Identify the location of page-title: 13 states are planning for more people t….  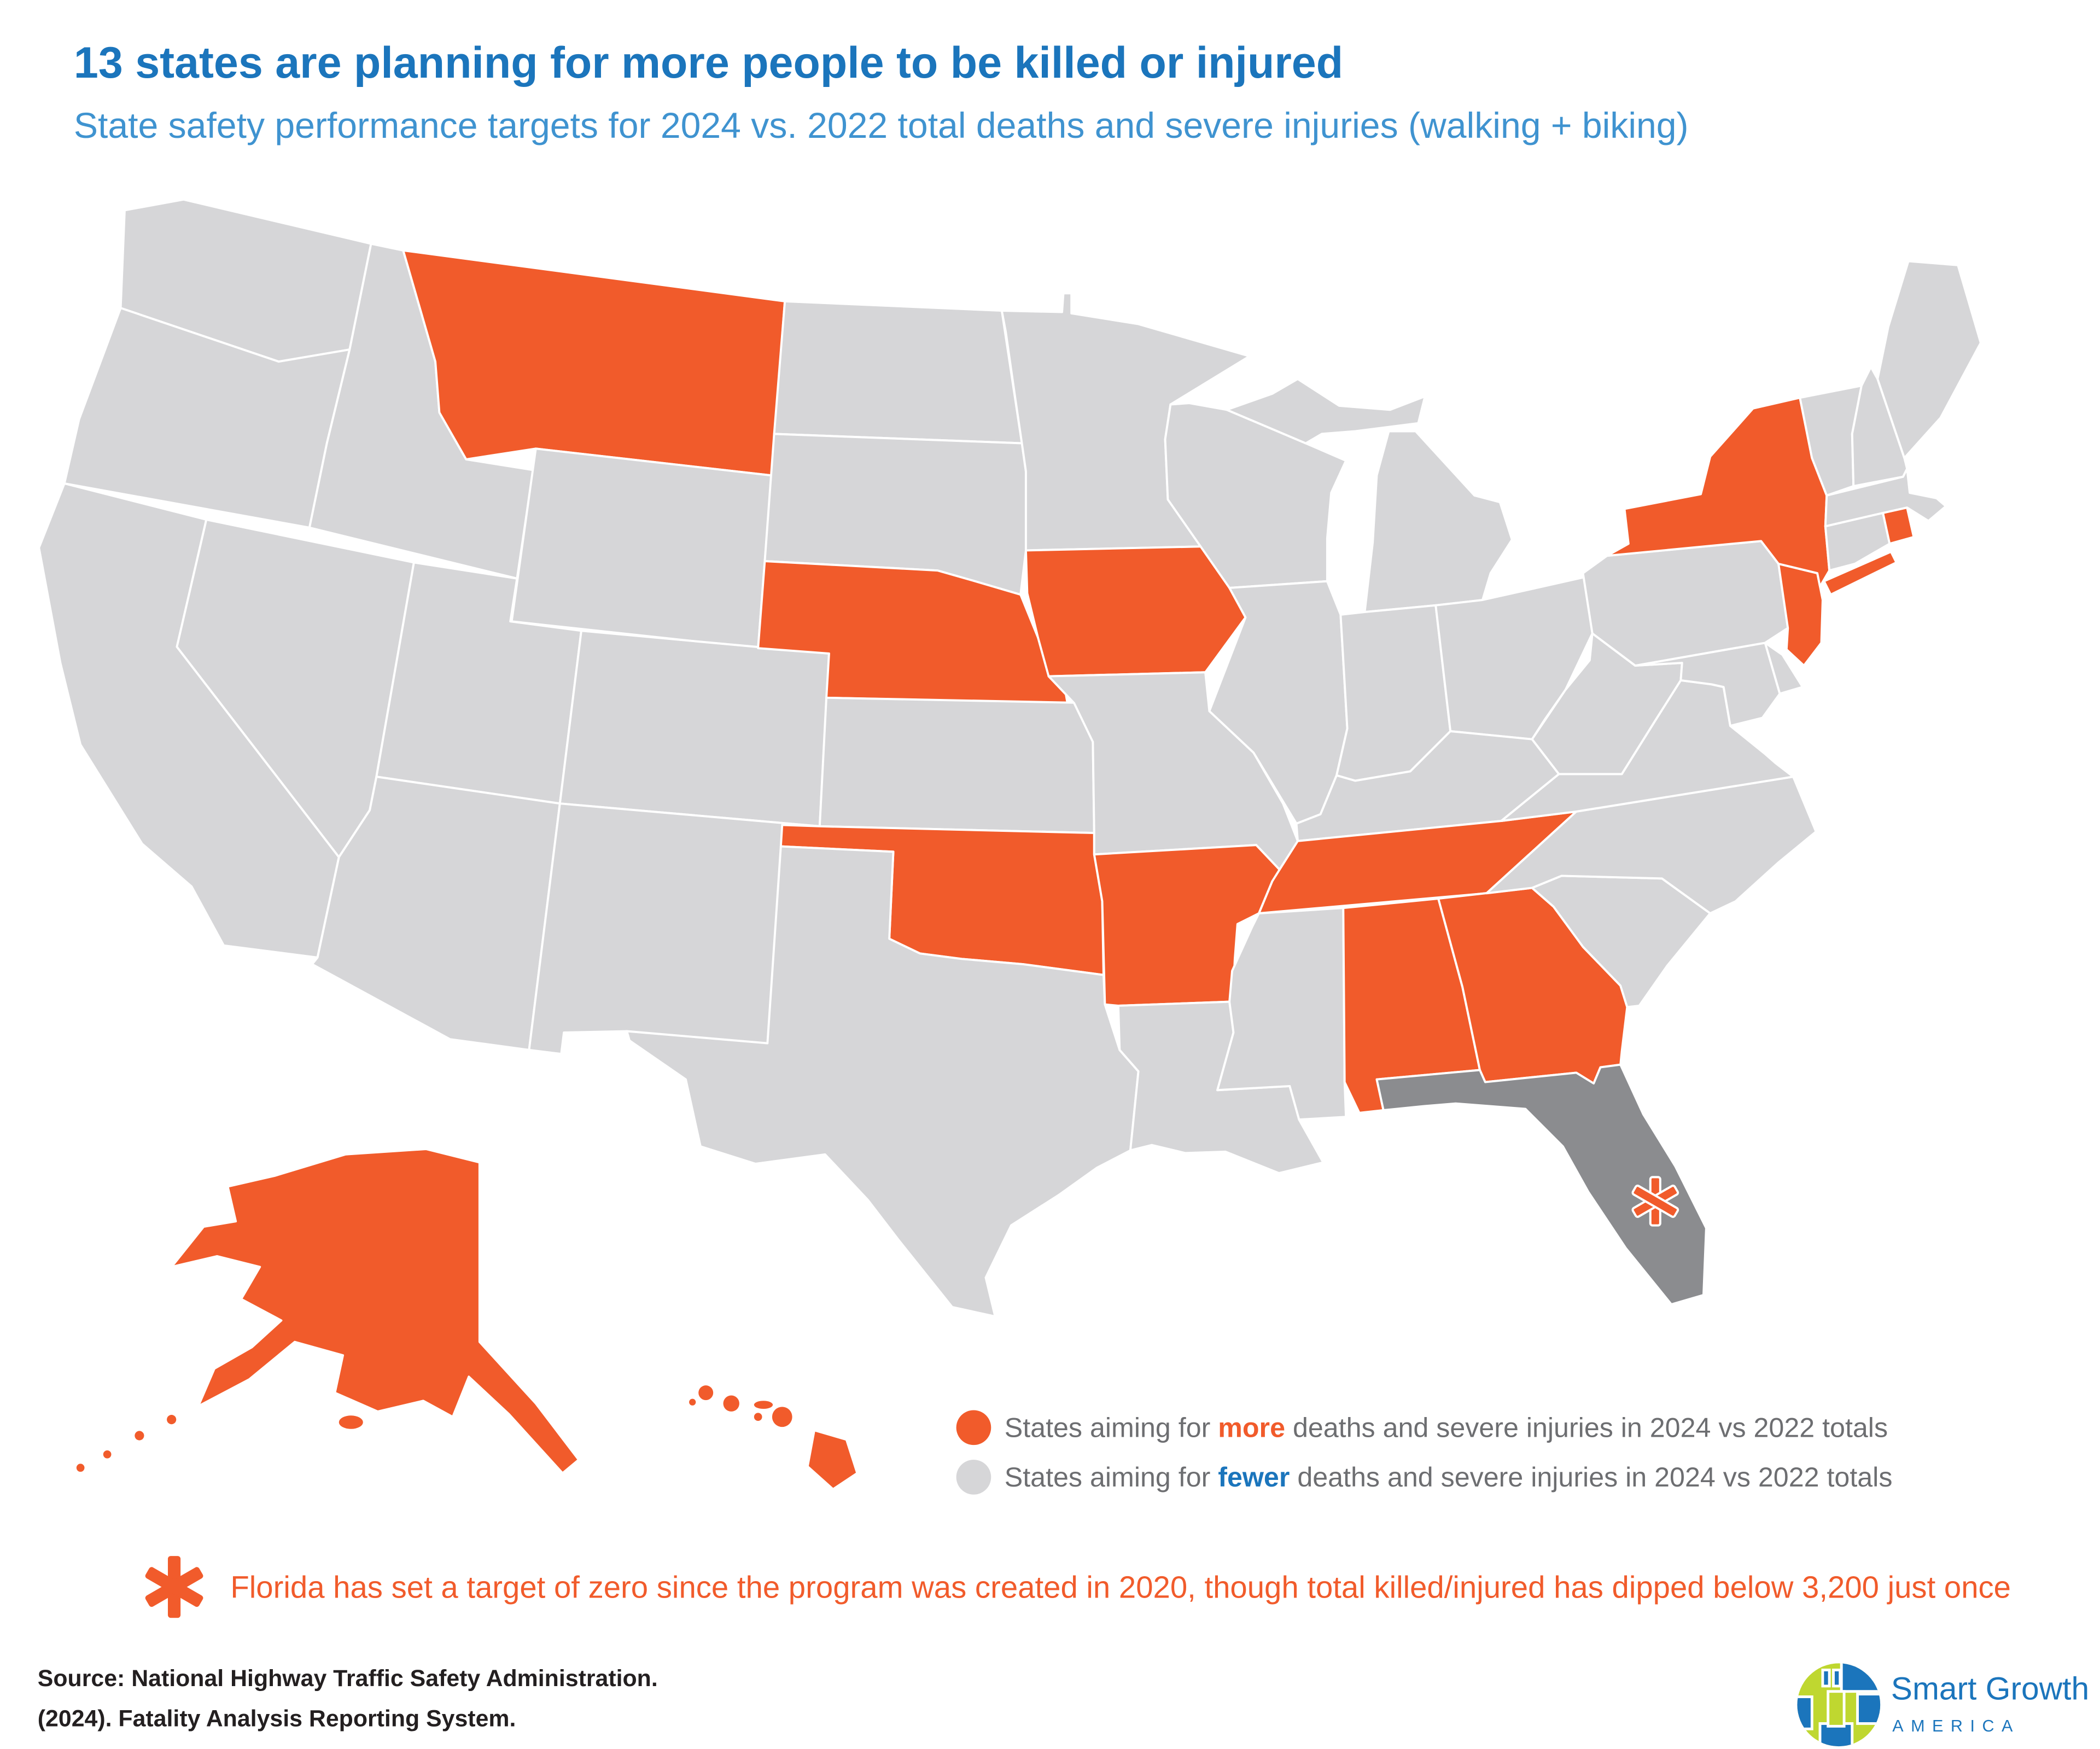
(708, 63).